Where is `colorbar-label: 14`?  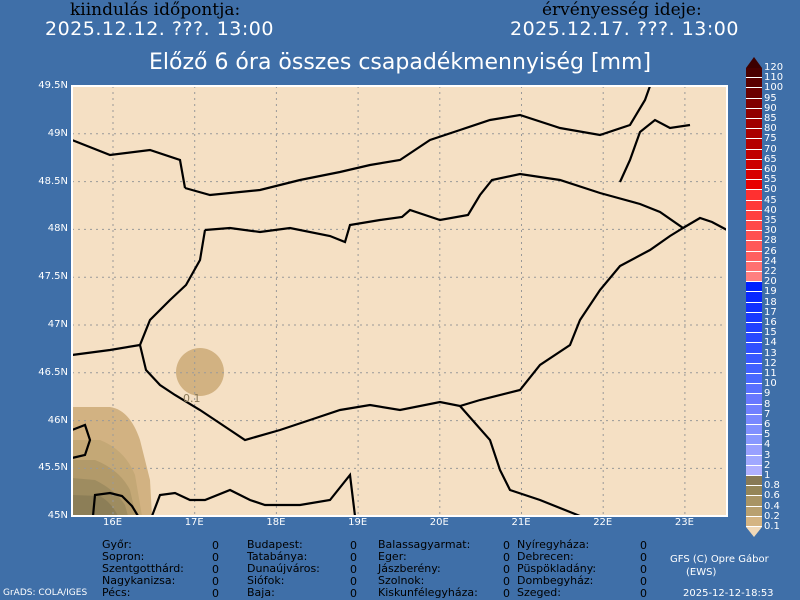 colorbar-label: 14 is located at coordinates (770, 343).